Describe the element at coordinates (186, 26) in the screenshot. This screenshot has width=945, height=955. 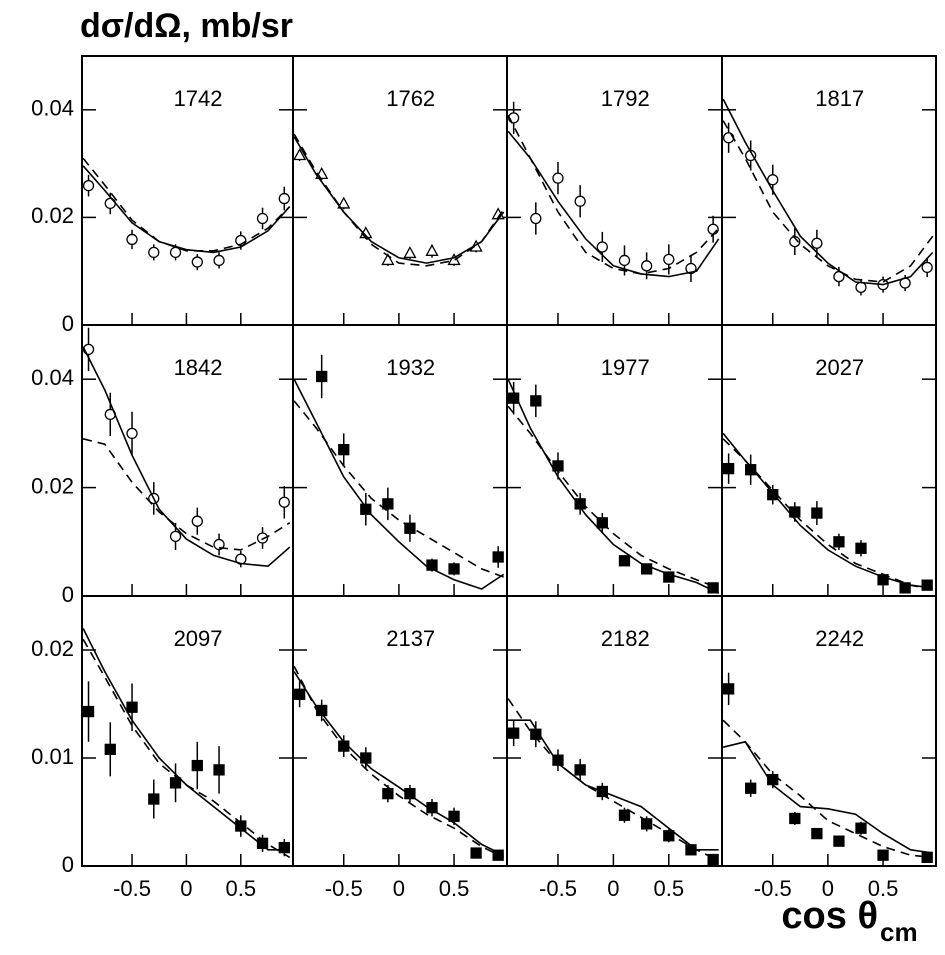
I see `y-axis-label: dσ/dΩ, mb/sr` at that location.